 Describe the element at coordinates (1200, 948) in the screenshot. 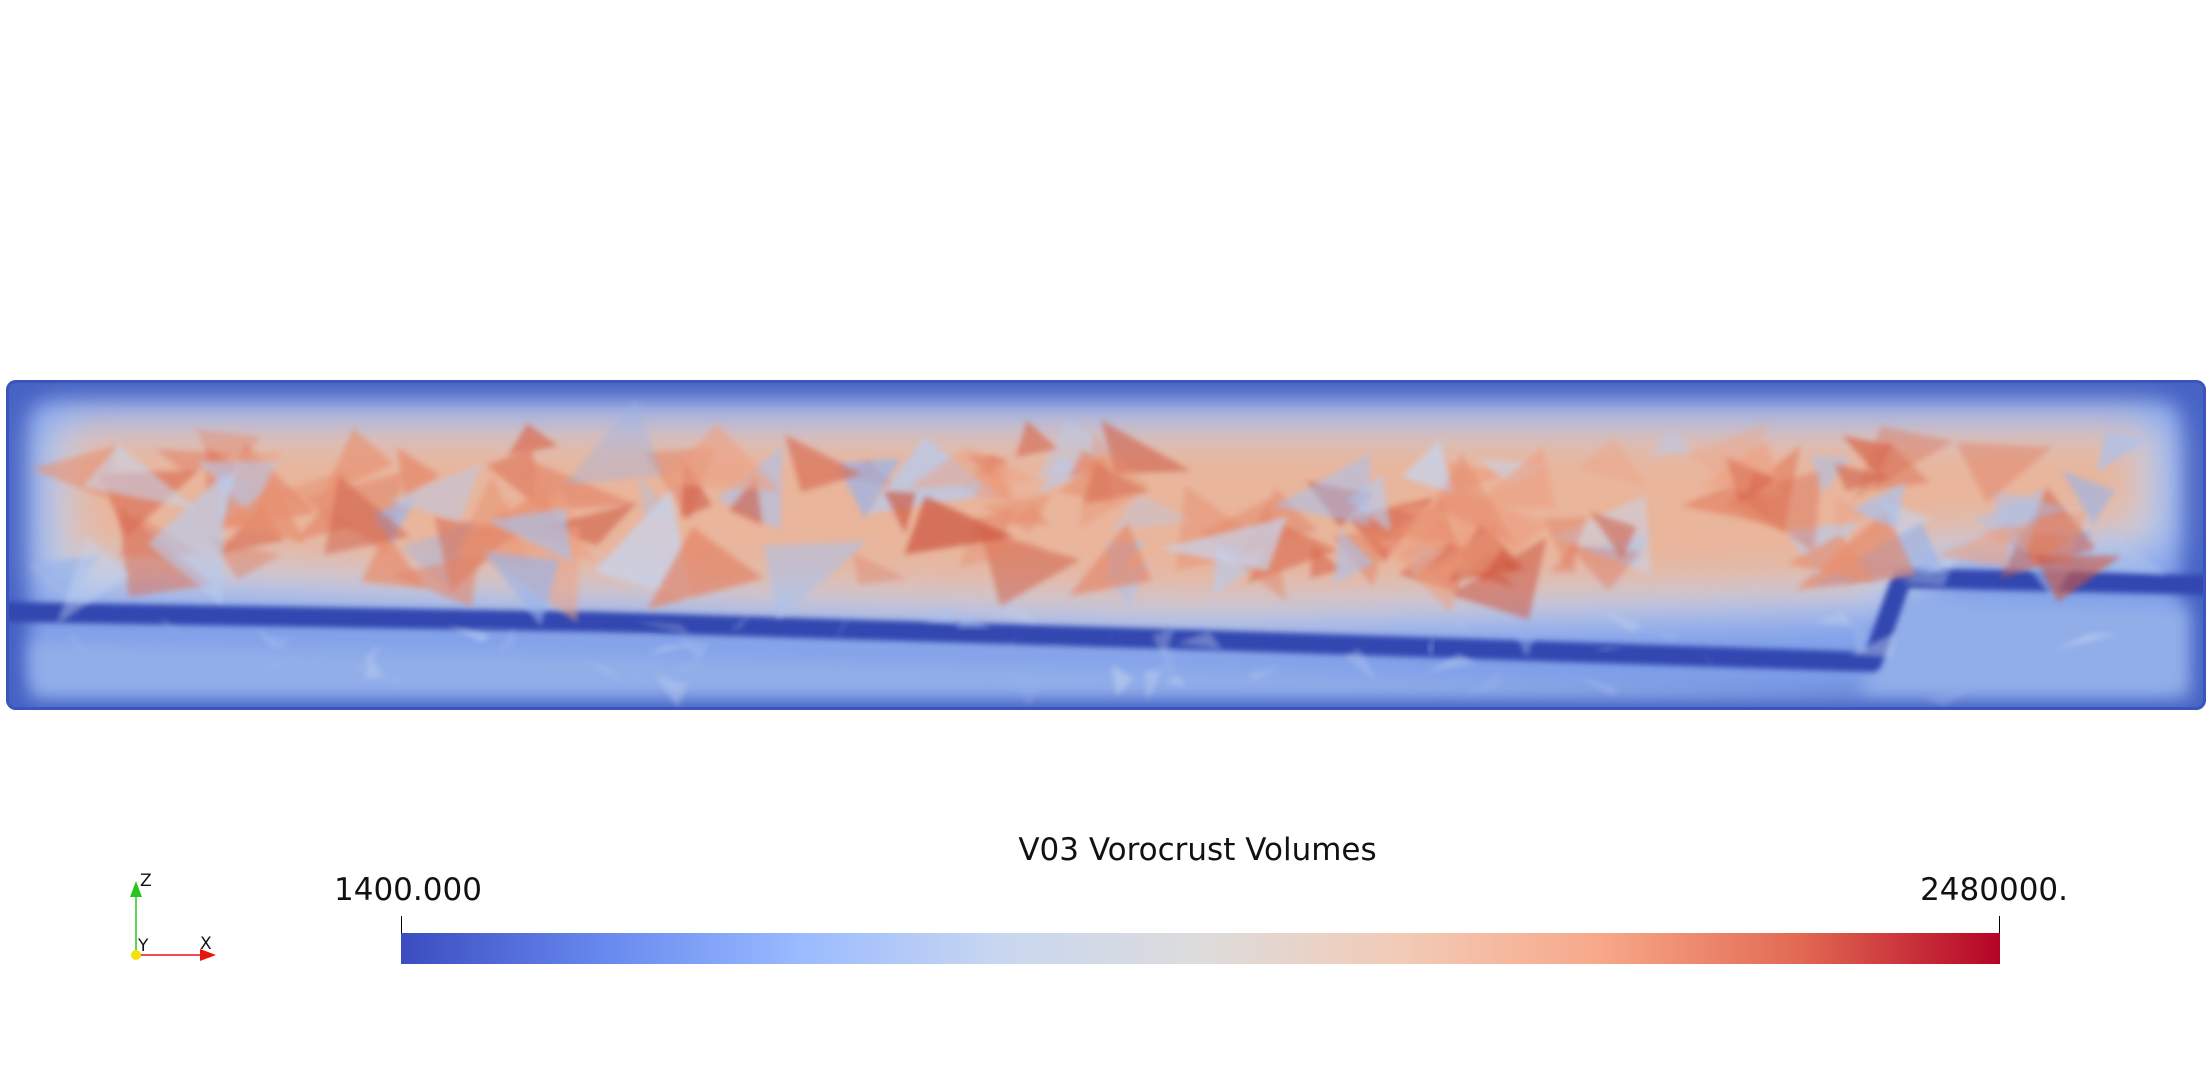

I see `scalar-colorbar` at that location.